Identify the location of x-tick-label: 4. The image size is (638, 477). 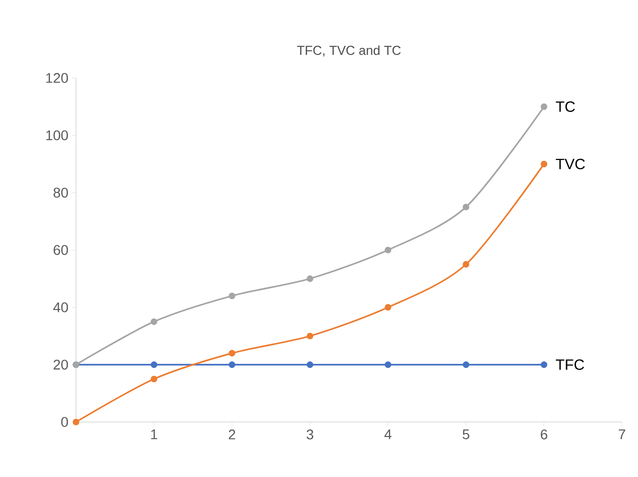
(388, 435).